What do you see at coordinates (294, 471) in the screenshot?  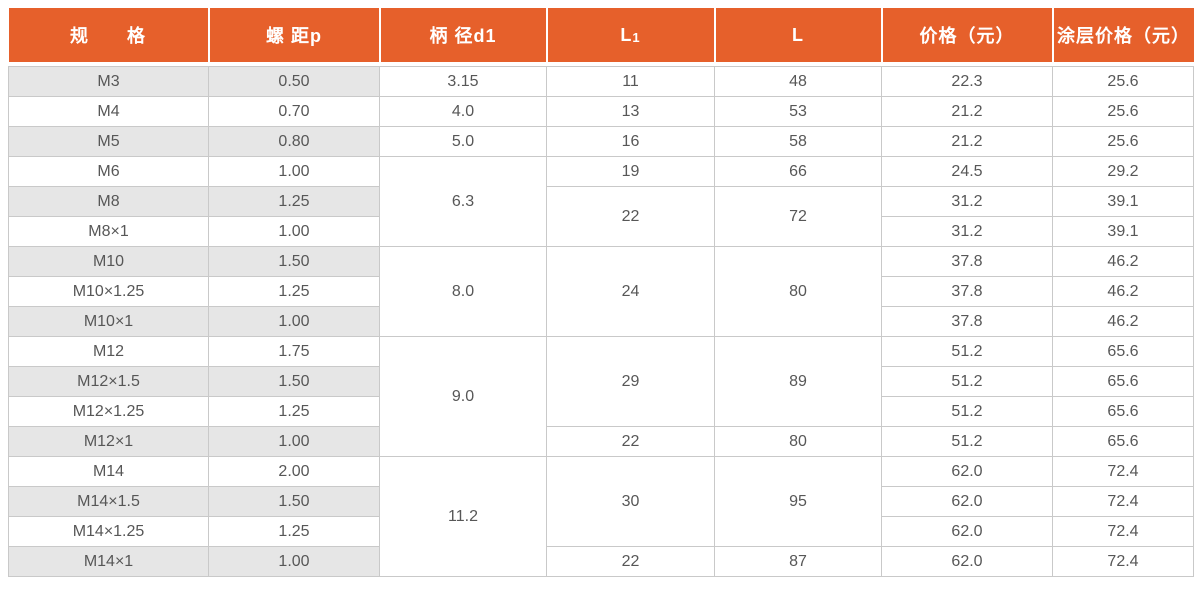 I see `pitch-cell: 2.00` at bounding box center [294, 471].